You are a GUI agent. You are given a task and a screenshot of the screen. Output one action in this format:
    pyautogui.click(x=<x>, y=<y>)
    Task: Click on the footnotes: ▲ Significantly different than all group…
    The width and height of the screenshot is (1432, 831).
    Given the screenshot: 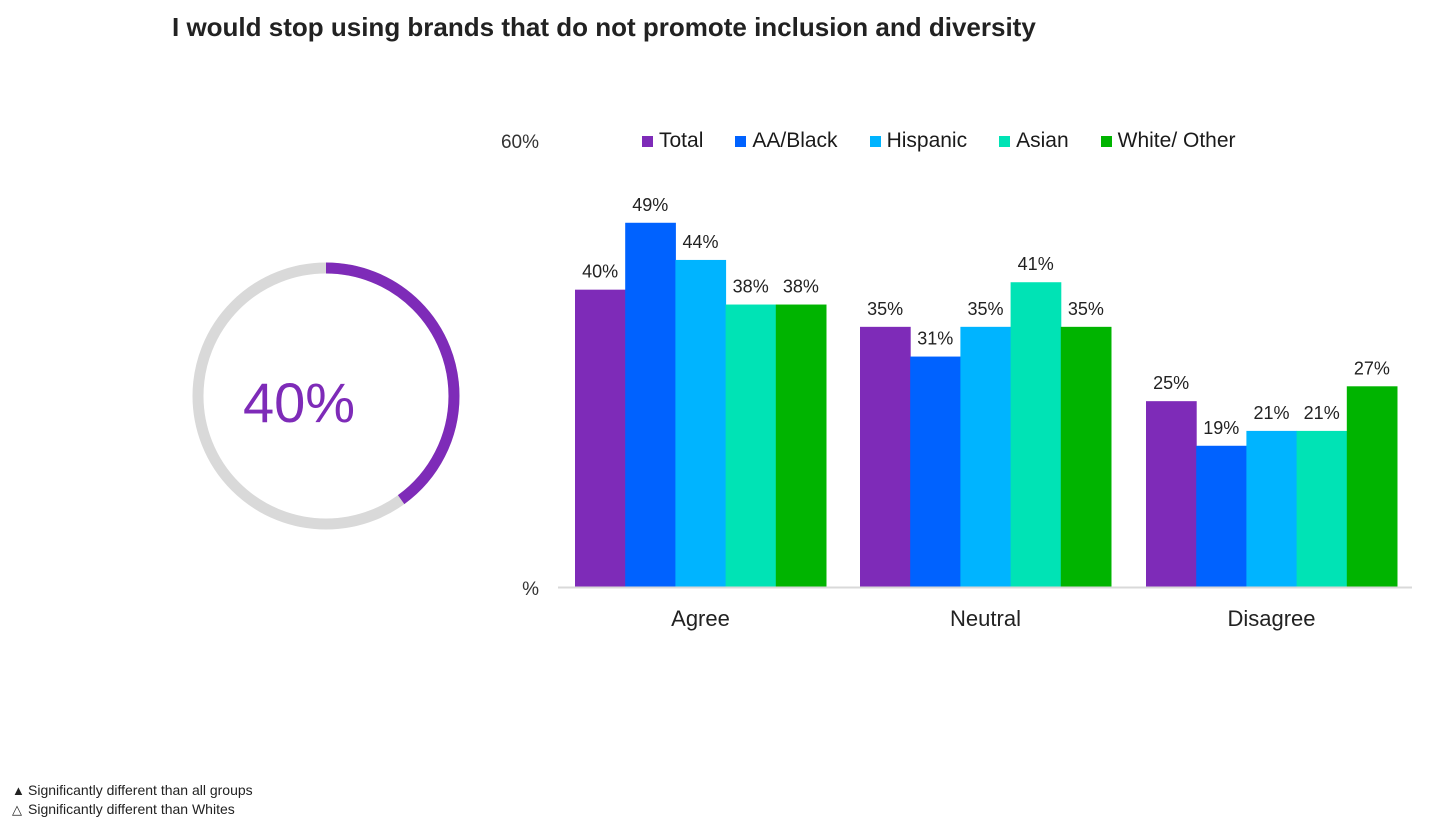 What is the action you would take?
    pyautogui.click(x=132, y=800)
    